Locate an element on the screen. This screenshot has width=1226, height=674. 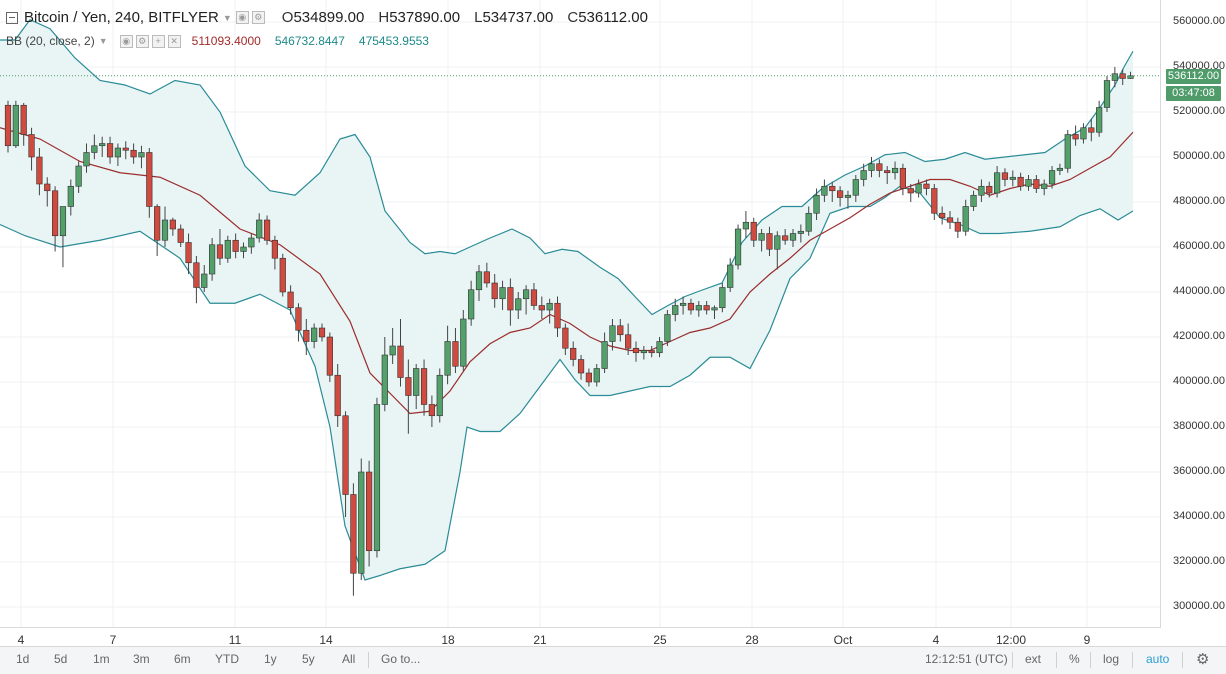
percent-scale-toggle: % is located at coordinates (1074, 659).